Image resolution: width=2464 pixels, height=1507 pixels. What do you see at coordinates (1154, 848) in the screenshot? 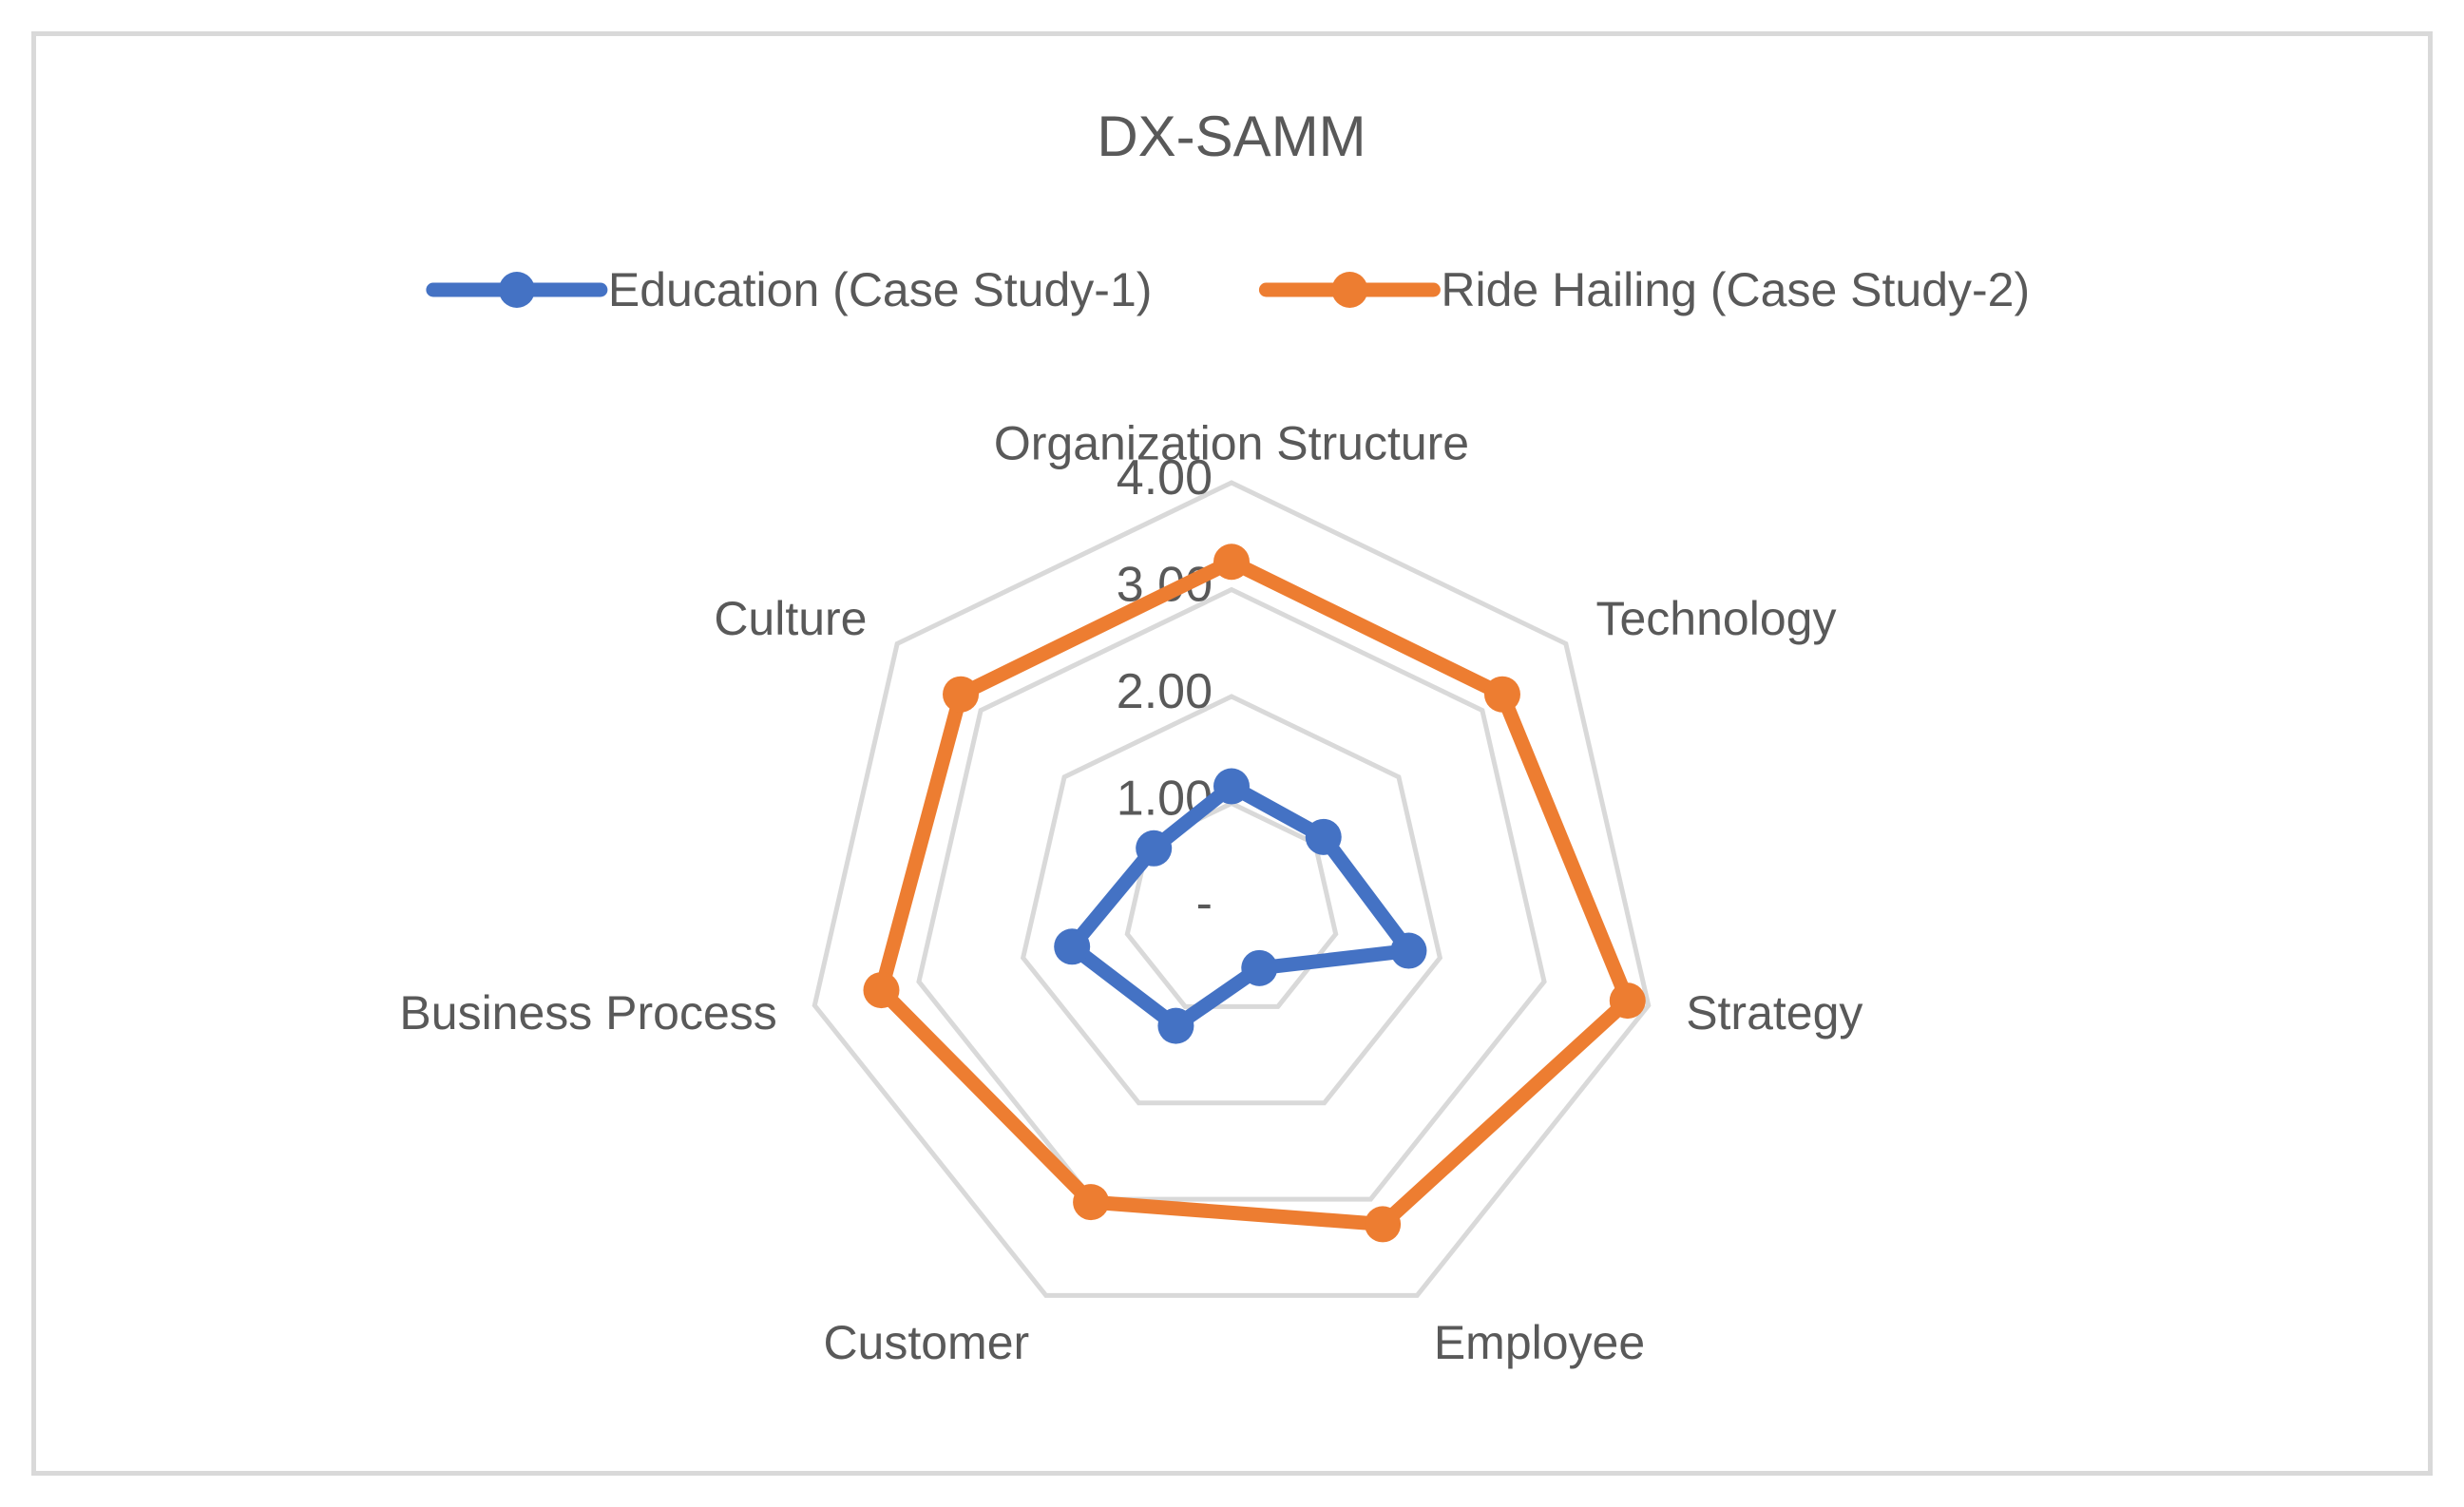
I see `data-point-education-case-study-1-culture` at bounding box center [1154, 848].